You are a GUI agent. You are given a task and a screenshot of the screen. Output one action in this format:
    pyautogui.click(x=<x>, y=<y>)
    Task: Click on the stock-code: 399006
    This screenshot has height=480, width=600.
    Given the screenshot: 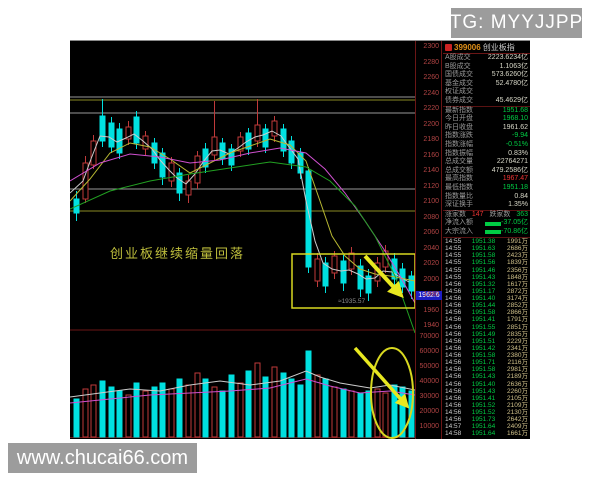 What is the action you would take?
    pyautogui.click(x=467, y=47)
    